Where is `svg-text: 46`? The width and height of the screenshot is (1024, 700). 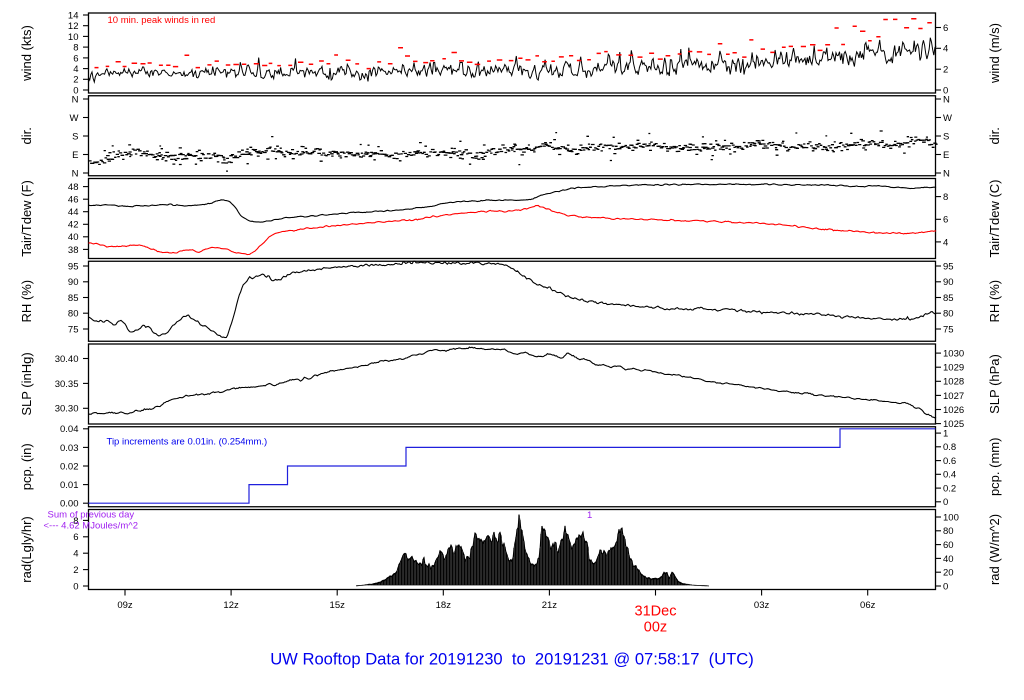 svg-text: 46 is located at coordinates (73, 200).